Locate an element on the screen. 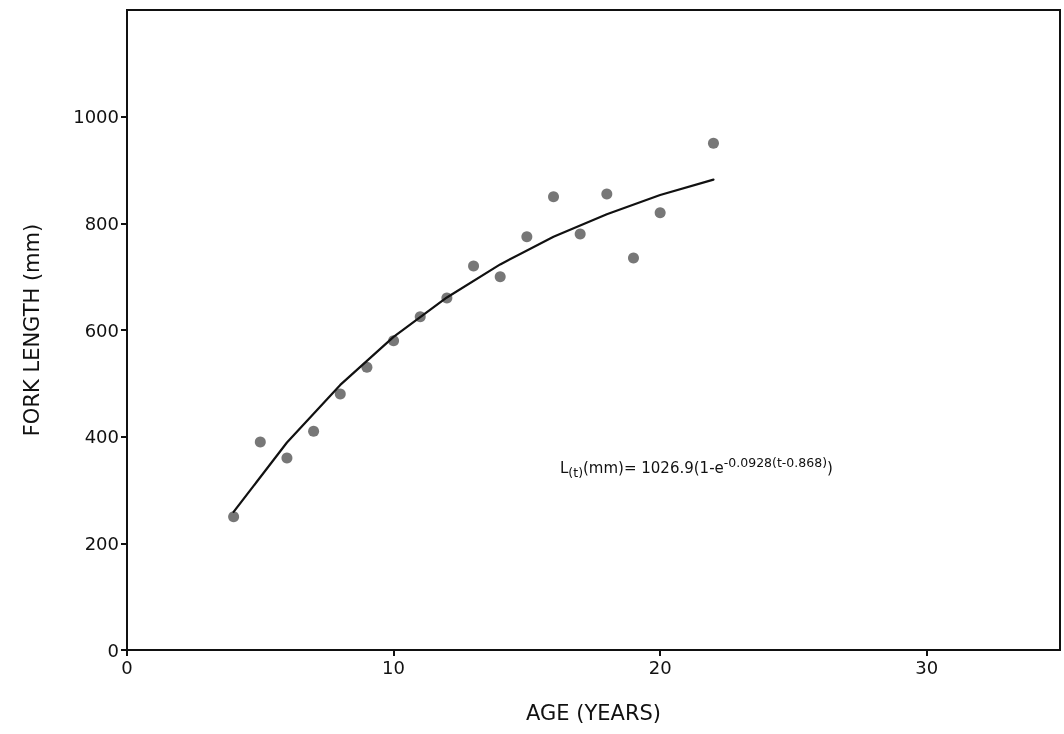  y-tick-label: 0 is located at coordinates (113, 650).